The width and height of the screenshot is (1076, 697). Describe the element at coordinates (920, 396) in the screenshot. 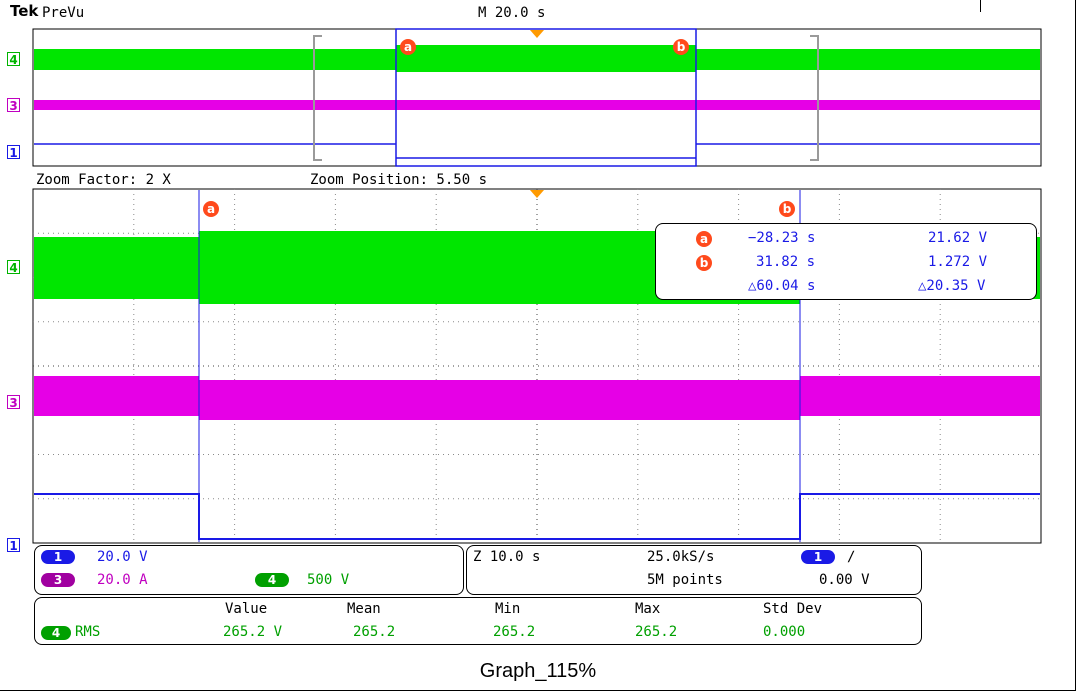

I see `ch3-trace-post` at that location.